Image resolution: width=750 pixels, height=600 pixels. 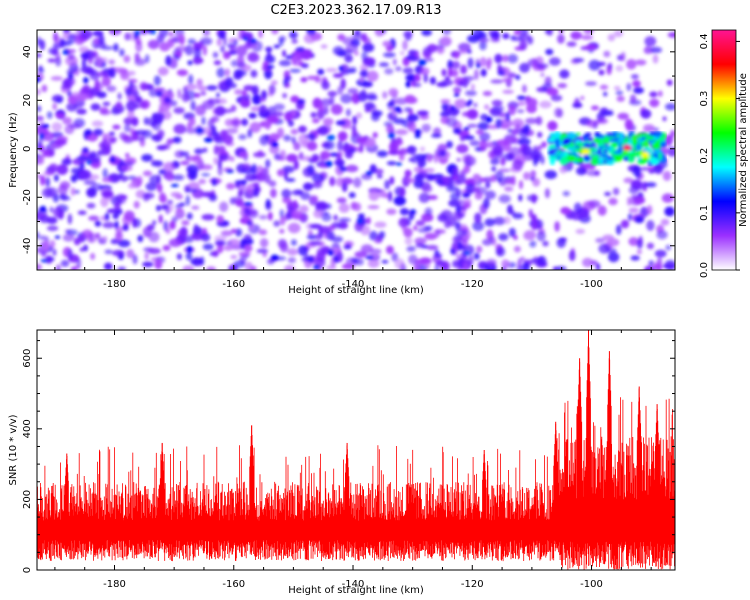 What do you see at coordinates (355, 10) in the screenshot?
I see `figure-title: C2E3.2023.362.17.09.R13` at bounding box center [355, 10].